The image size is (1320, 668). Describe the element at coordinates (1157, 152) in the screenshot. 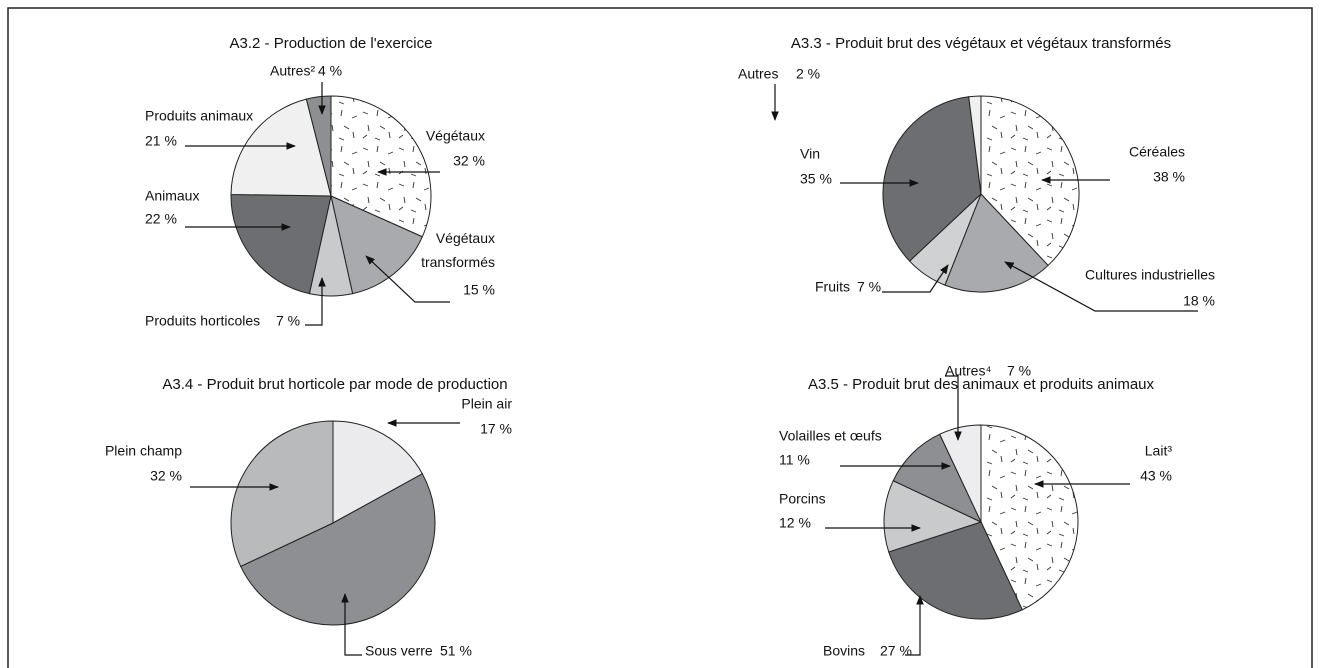

I see `slice-label: Céréales` at that location.